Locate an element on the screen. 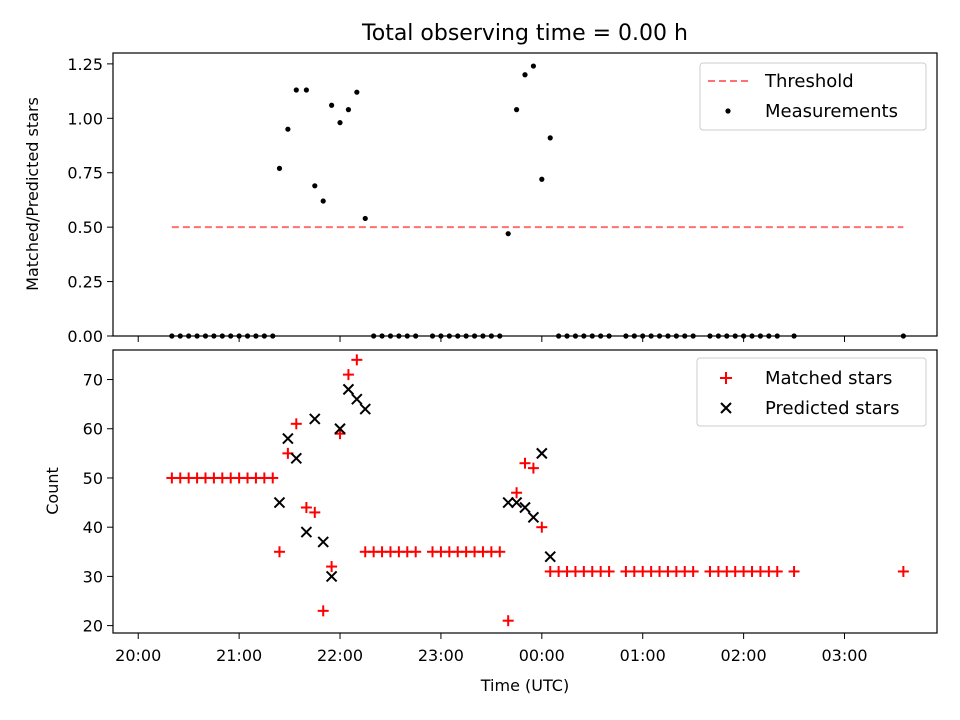  count-legend: Matched stars Predicted stars is located at coordinates (811, 392).